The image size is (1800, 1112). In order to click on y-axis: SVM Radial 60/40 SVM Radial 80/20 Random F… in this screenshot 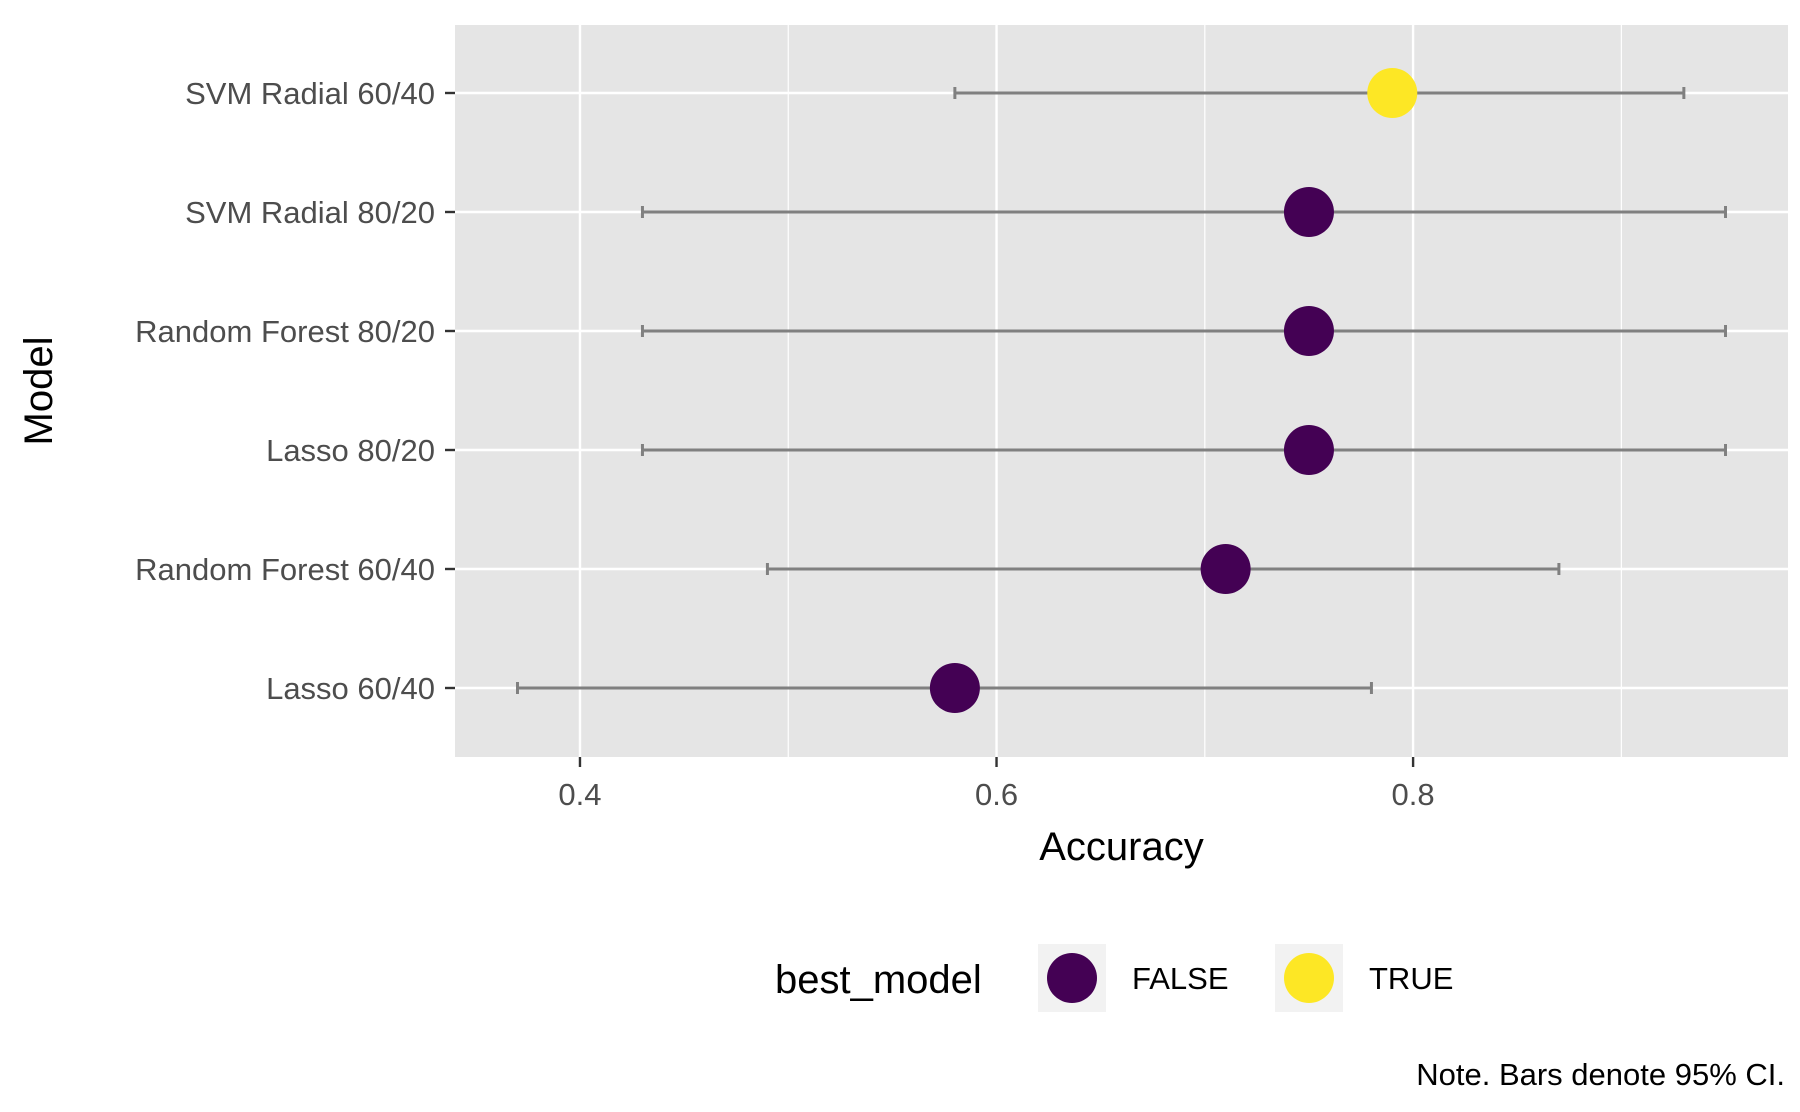, I will do `click(295, 391)`.